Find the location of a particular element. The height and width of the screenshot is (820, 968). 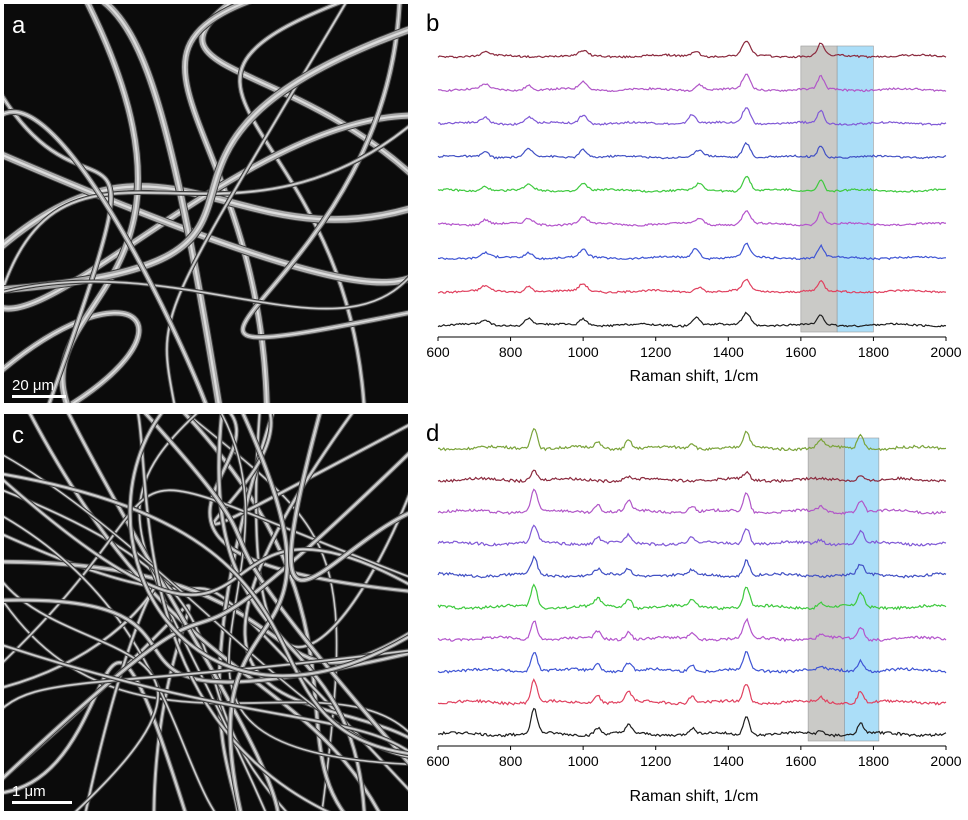

scale-bar-label-c: 1 μm is located at coordinates (29, 791).